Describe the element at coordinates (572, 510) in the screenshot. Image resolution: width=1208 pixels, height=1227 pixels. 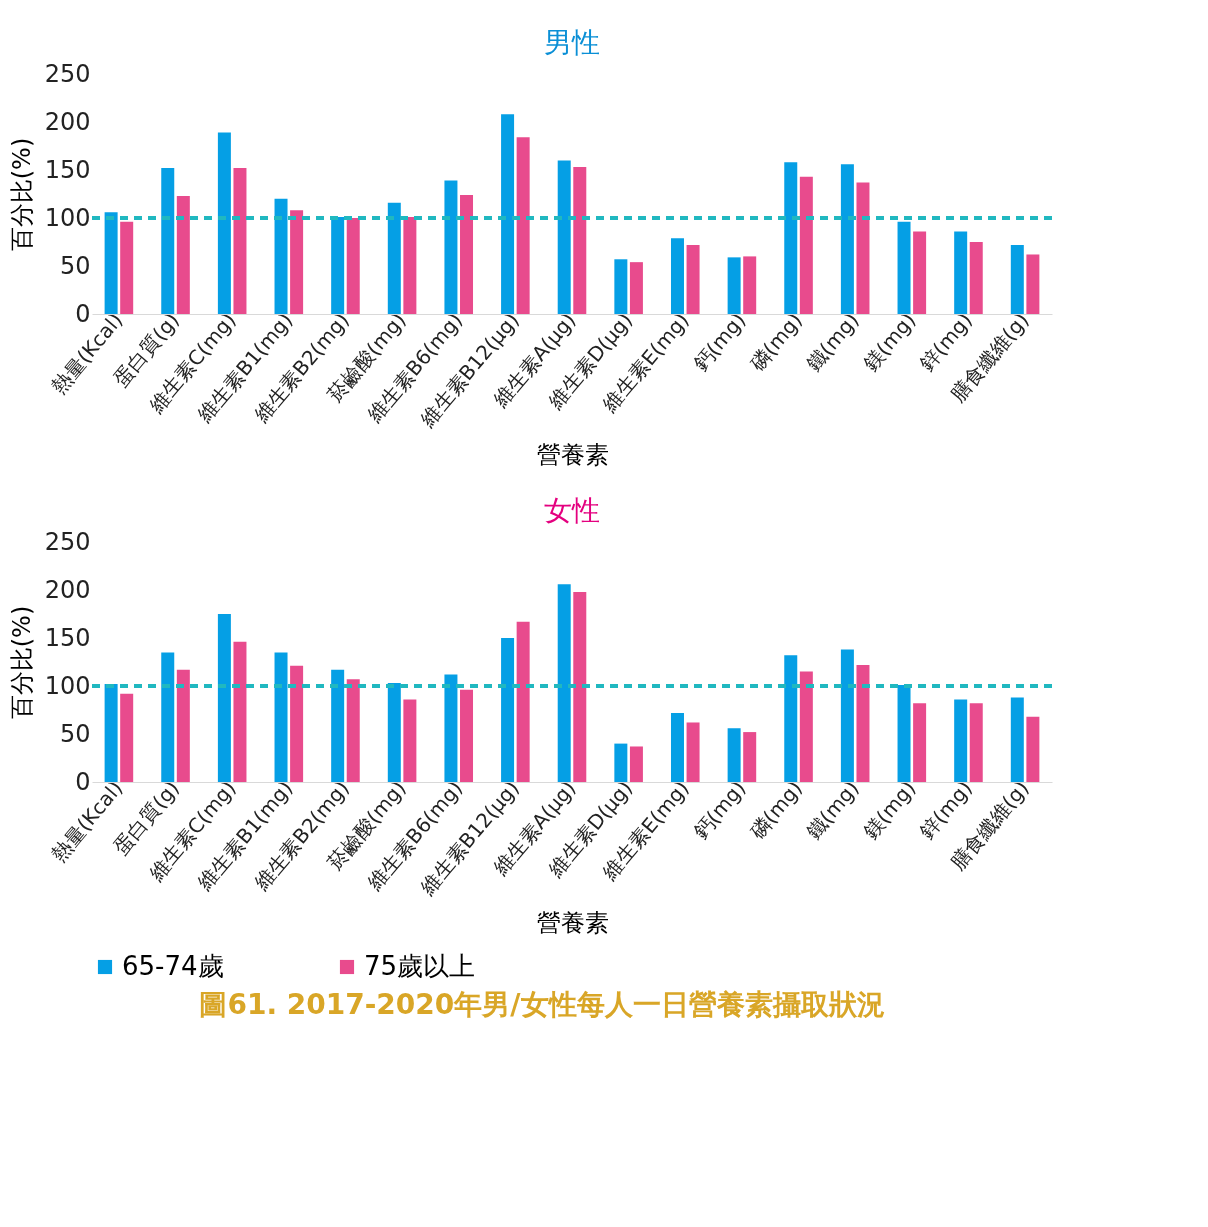
I see `chart-title: 女性` at that location.